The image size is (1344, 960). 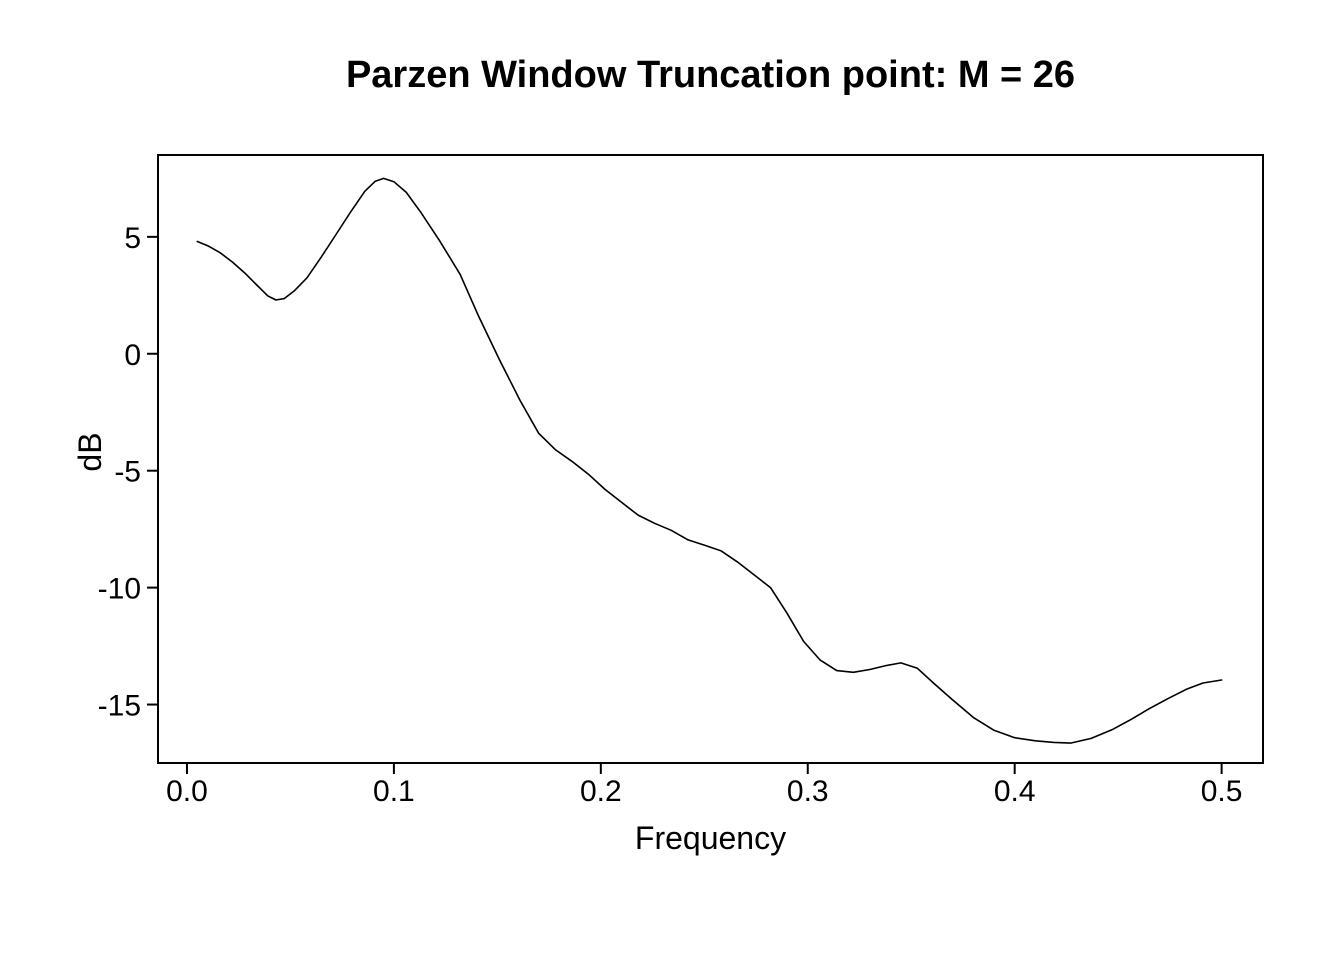 I want to click on y-tick-label: -5, so click(x=127, y=472).